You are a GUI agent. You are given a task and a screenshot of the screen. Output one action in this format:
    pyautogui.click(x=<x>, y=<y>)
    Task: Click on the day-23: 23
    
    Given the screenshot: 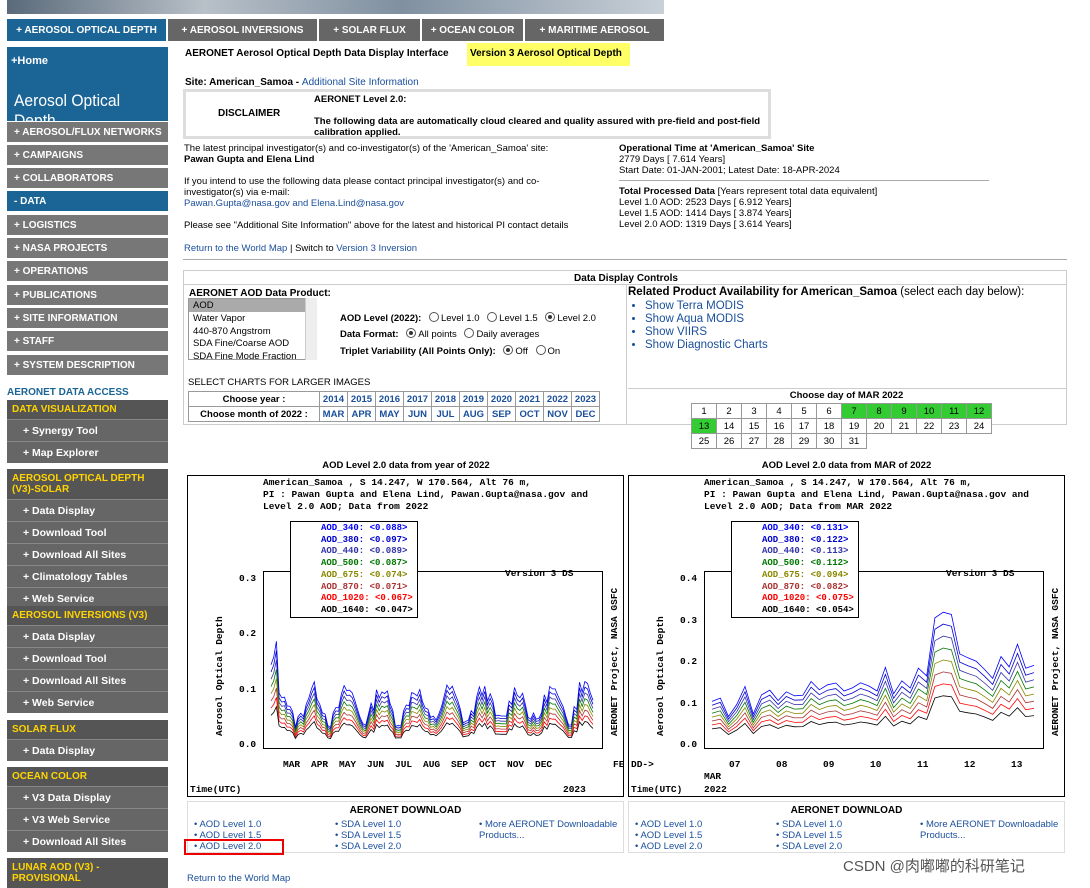 What is the action you would take?
    pyautogui.click(x=954, y=426)
    